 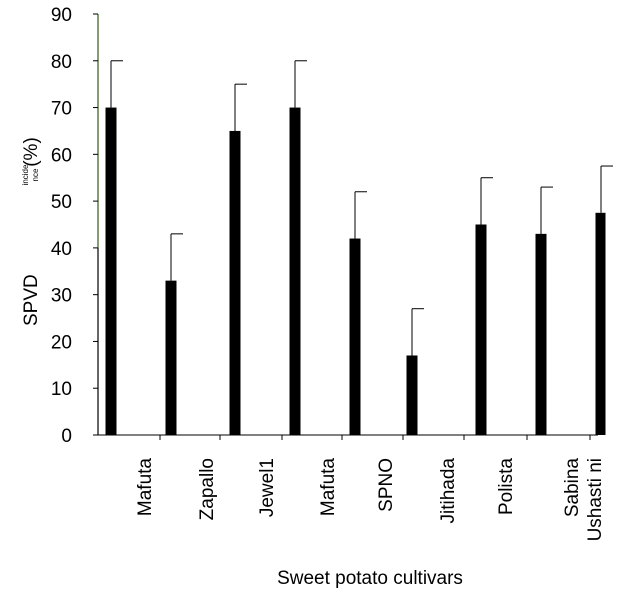 I want to click on y-axis-title-main: SPVD, so click(x=31, y=300).